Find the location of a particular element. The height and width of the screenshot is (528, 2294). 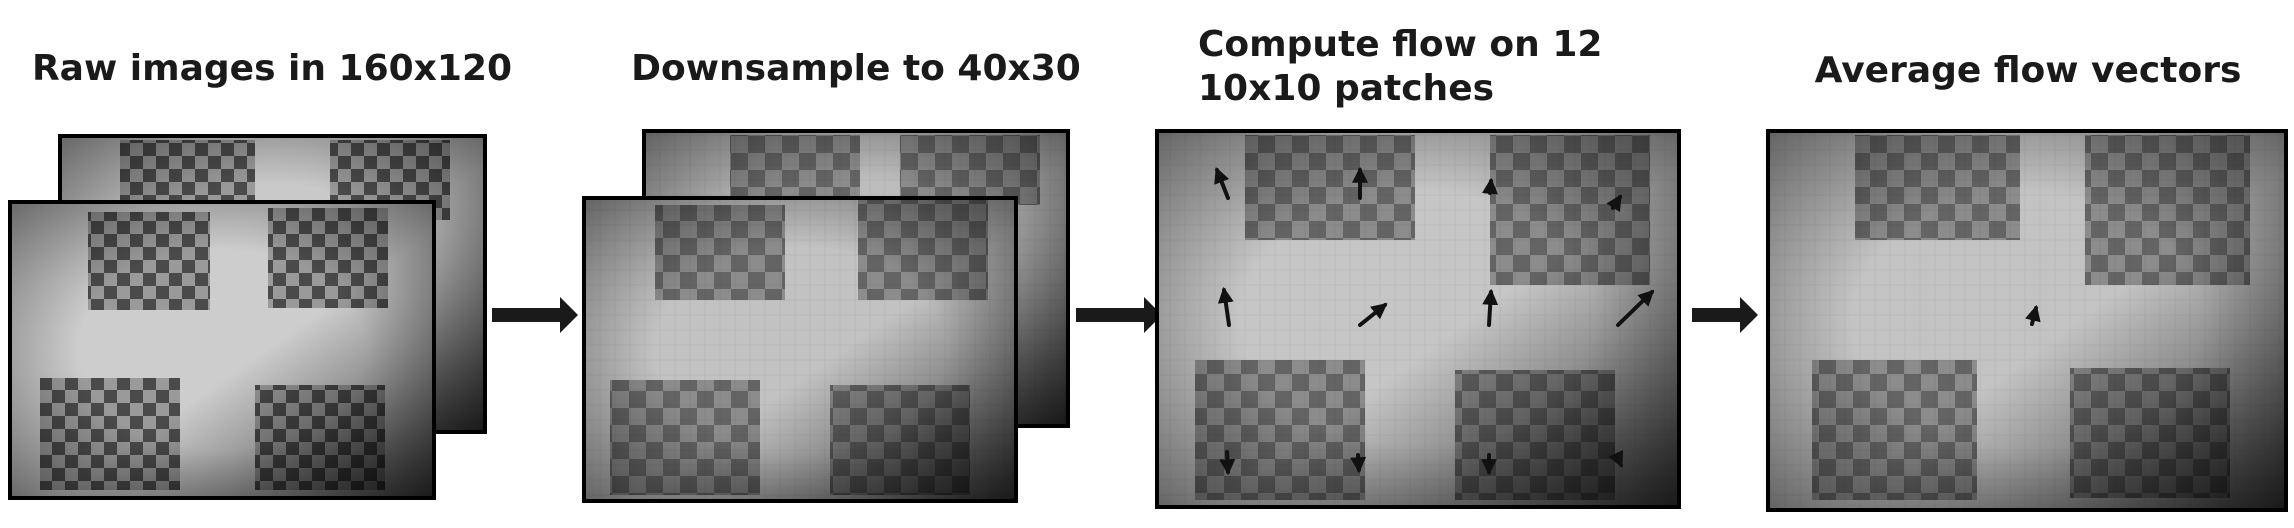

stage1-title: Raw images in 160x120 is located at coordinates (272, 68).